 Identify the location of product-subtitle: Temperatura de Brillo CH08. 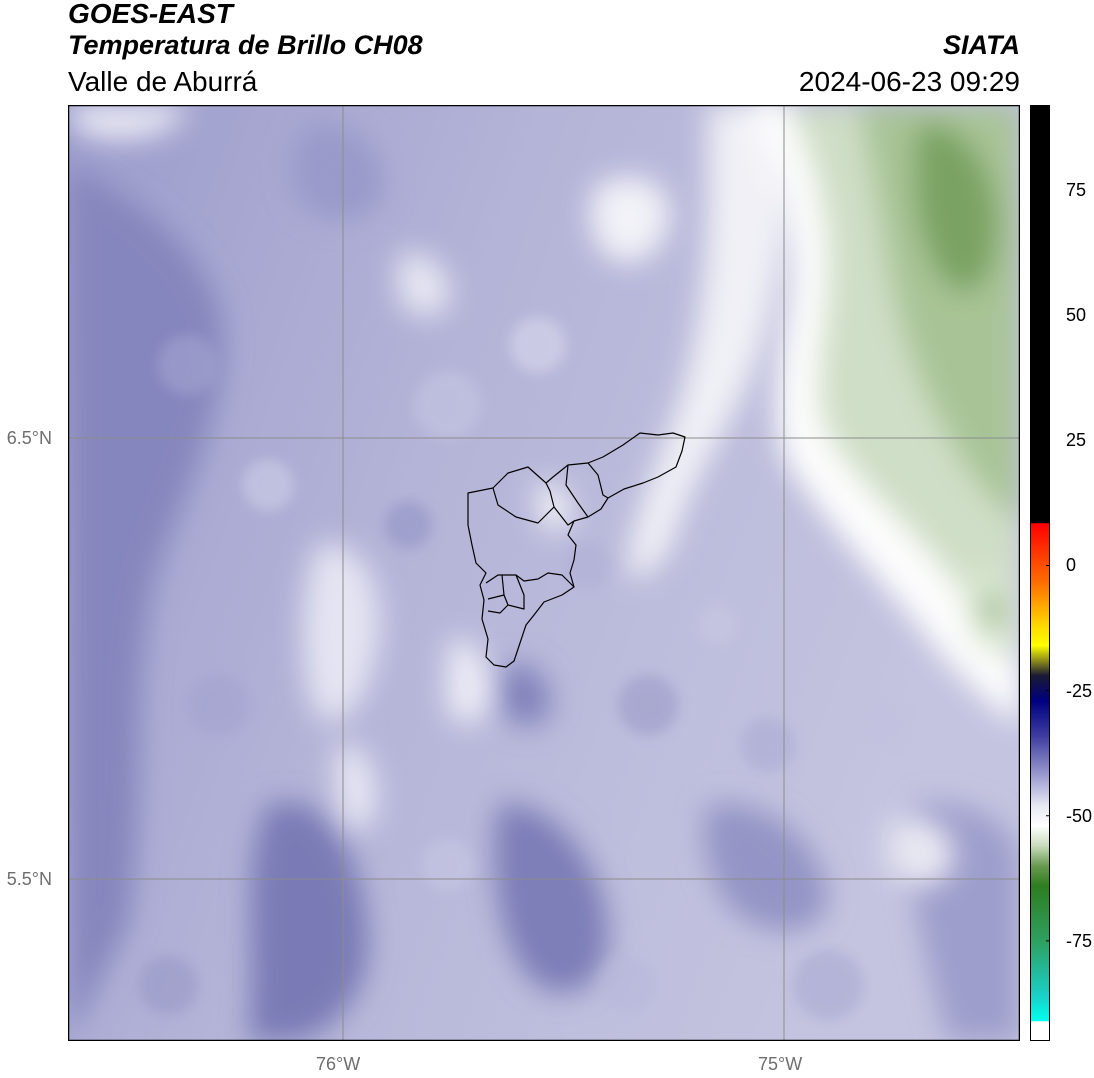
(245, 45).